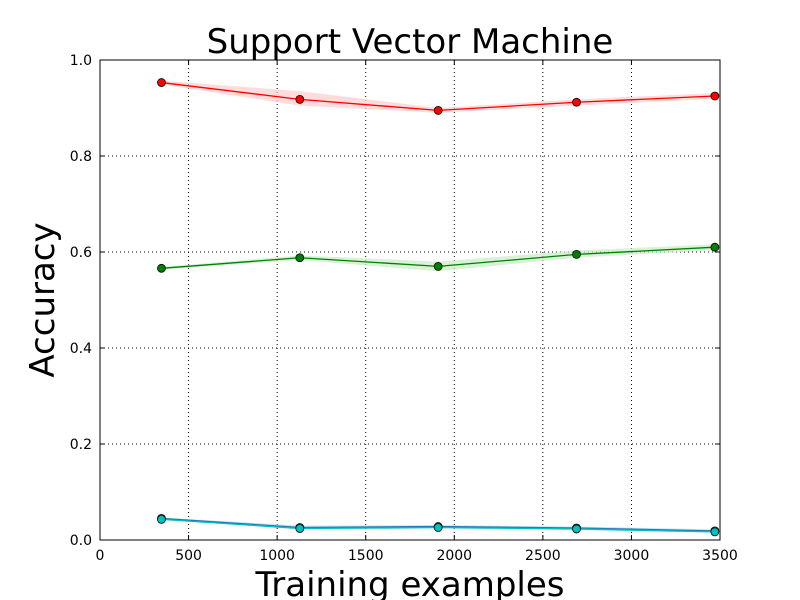 The width and height of the screenshot is (800, 600). I want to click on y-tick-label: 0.8, so click(81, 157).